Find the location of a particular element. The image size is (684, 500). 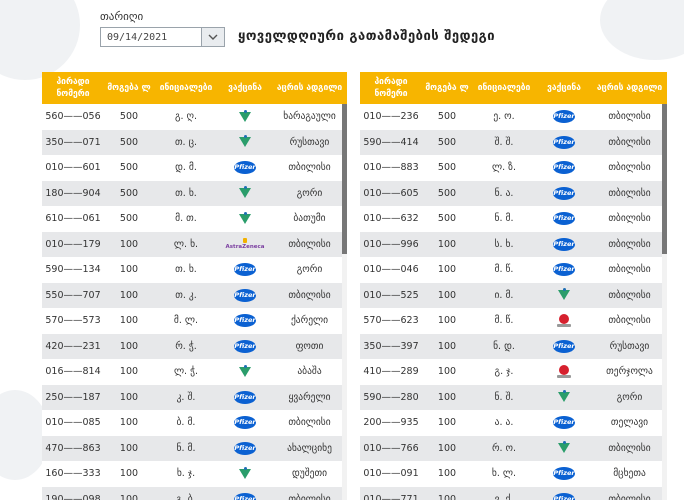

ticket-cell: 010——046 is located at coordinates (391, 270).